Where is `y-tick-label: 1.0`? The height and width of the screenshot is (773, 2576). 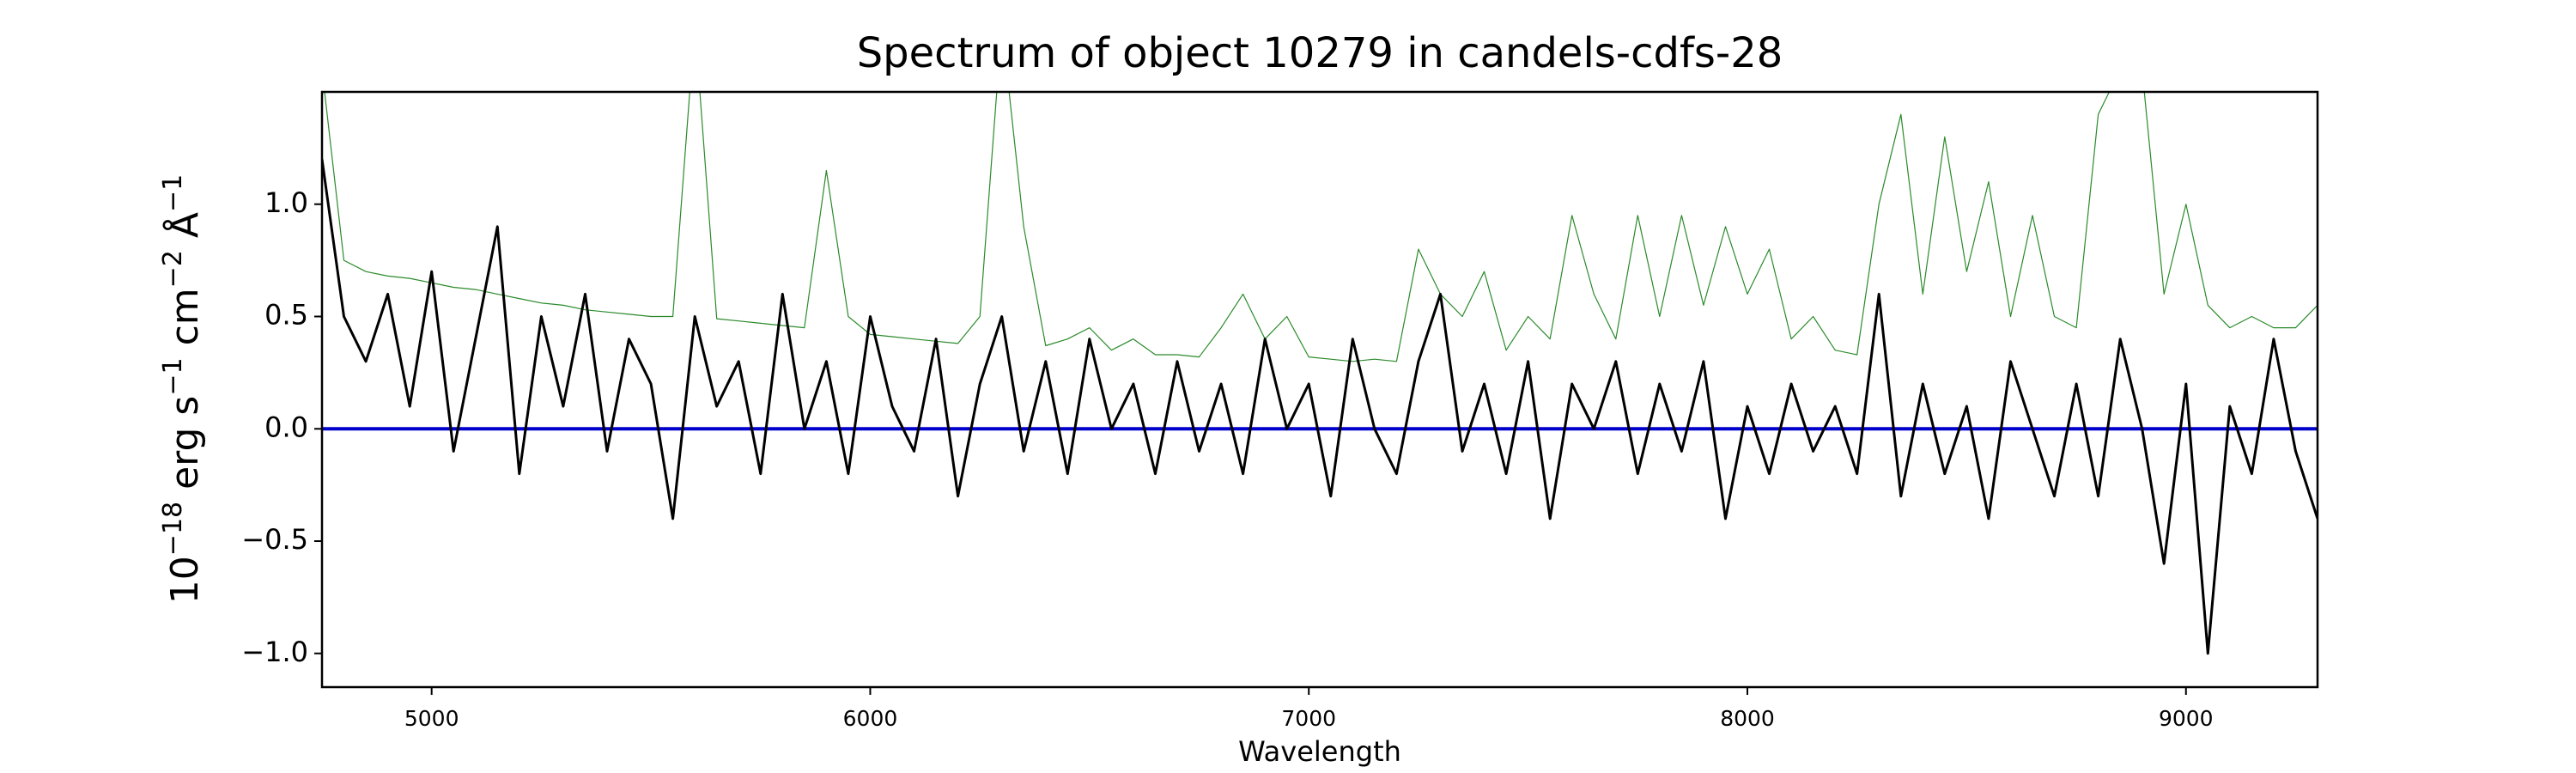
y-tick-label: 1.0 is located at coordinates (286, 202).